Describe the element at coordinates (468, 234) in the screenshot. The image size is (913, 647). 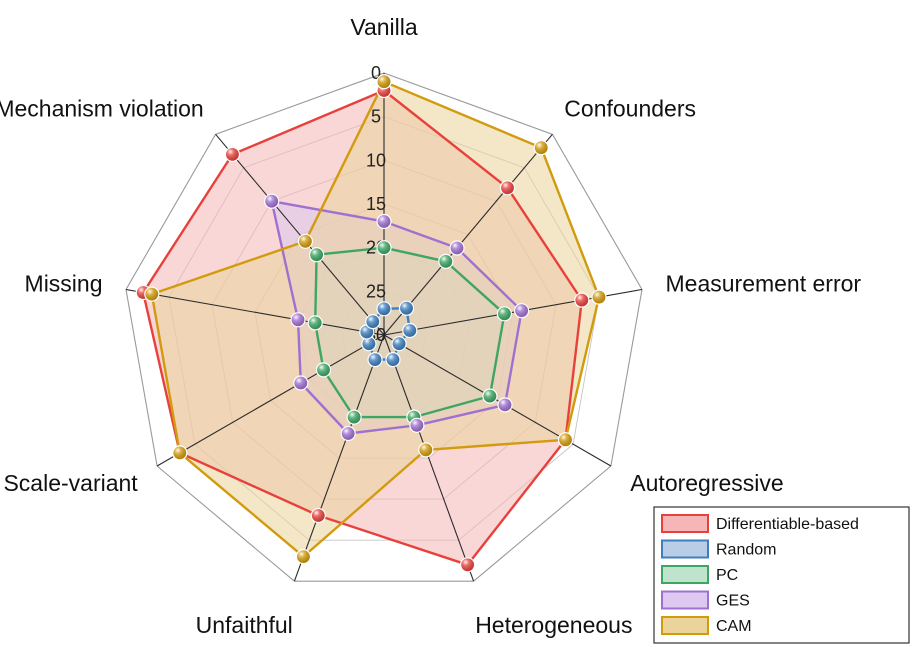
I see `spoke-confounders` at that location.